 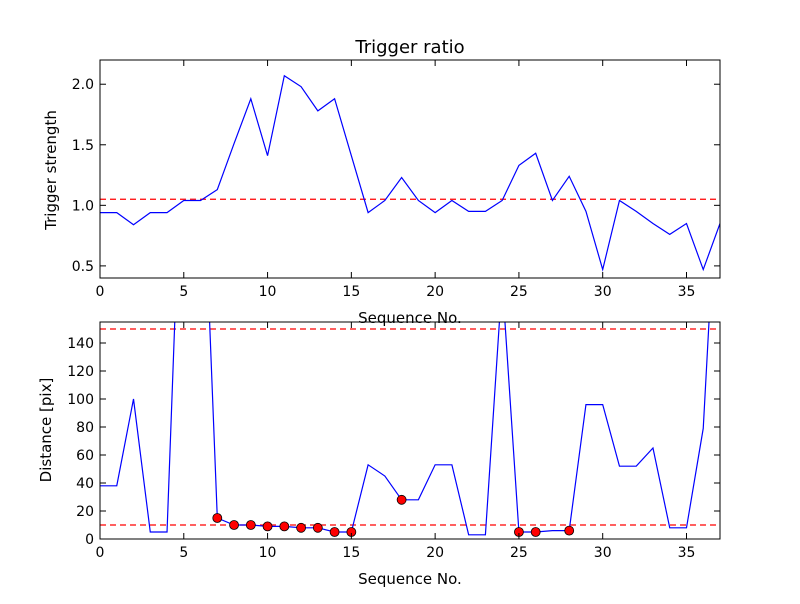 I want to click on chart-title: Trigger ratio, so click(x=409, y=47).